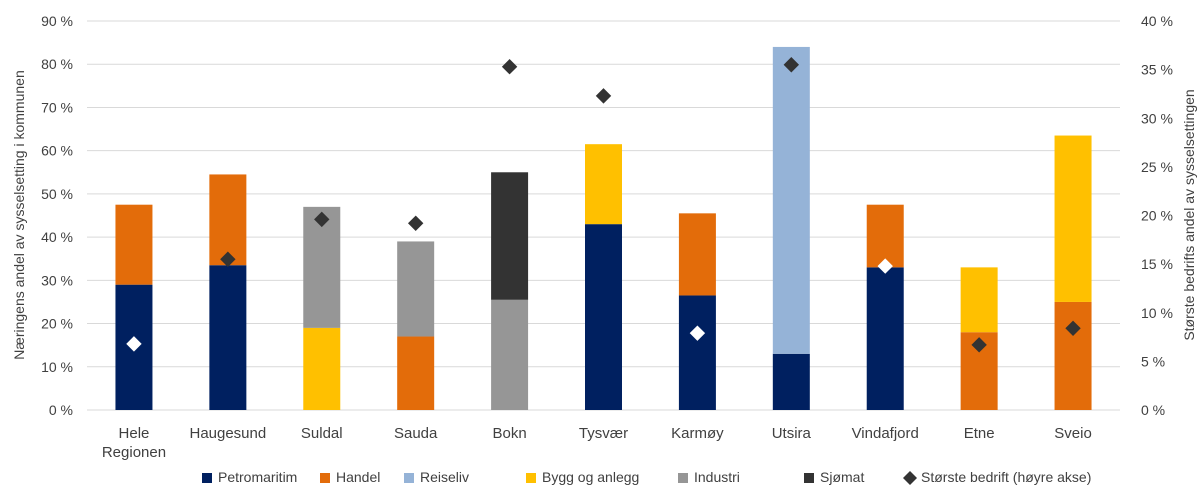 The image size is (1203, 498). What do you see at coordinates (57, 21) in the screenshot?
I see `y-tick-label: 90 %` at bounding box center [57, 21].